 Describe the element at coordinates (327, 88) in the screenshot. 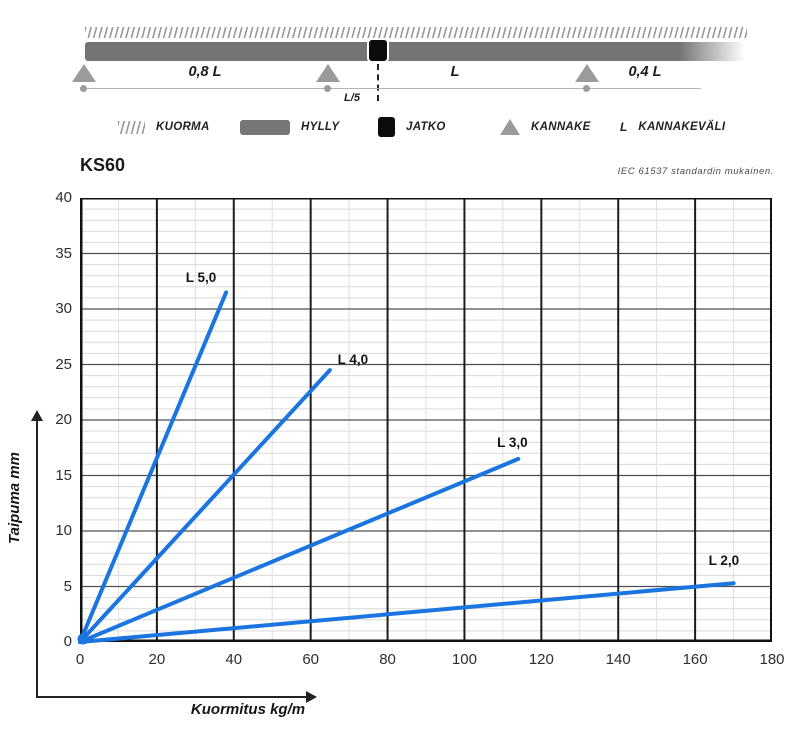

I see `dimension-dot-middle` at that location.